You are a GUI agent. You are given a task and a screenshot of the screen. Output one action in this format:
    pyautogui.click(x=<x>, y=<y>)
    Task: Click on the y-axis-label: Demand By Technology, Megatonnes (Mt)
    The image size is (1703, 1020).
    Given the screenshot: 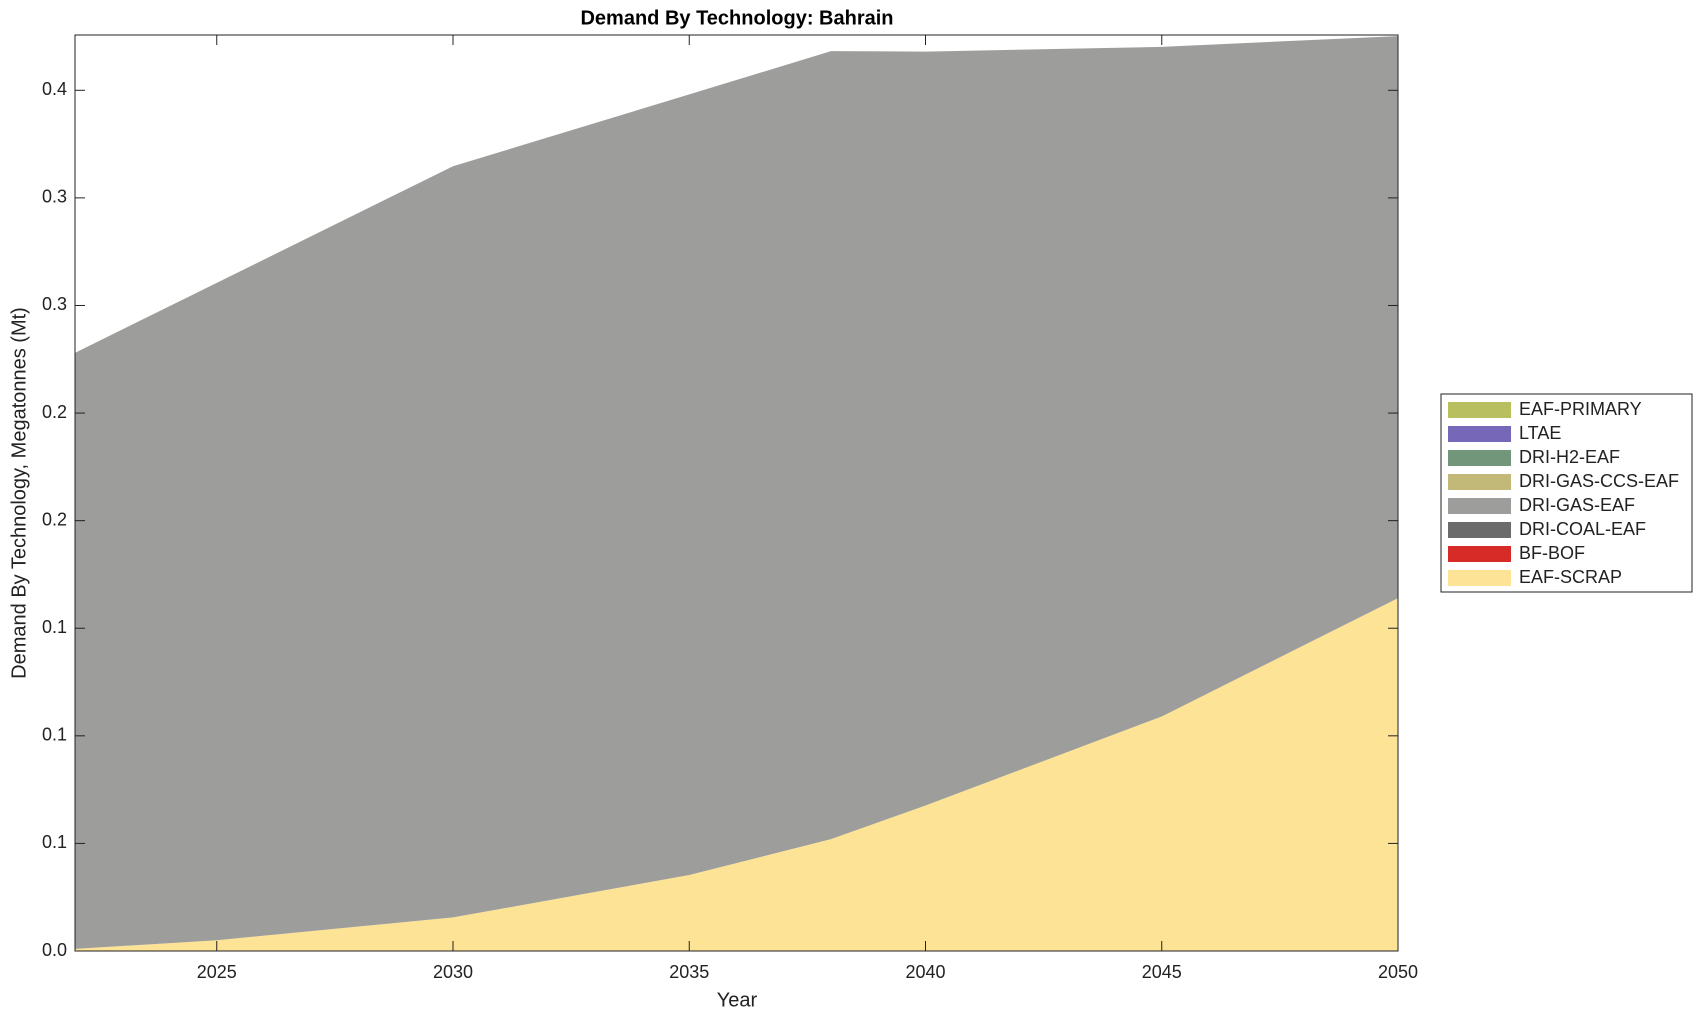 What is the action you would take?
    pyautogui.click(x=19, y=493)
    